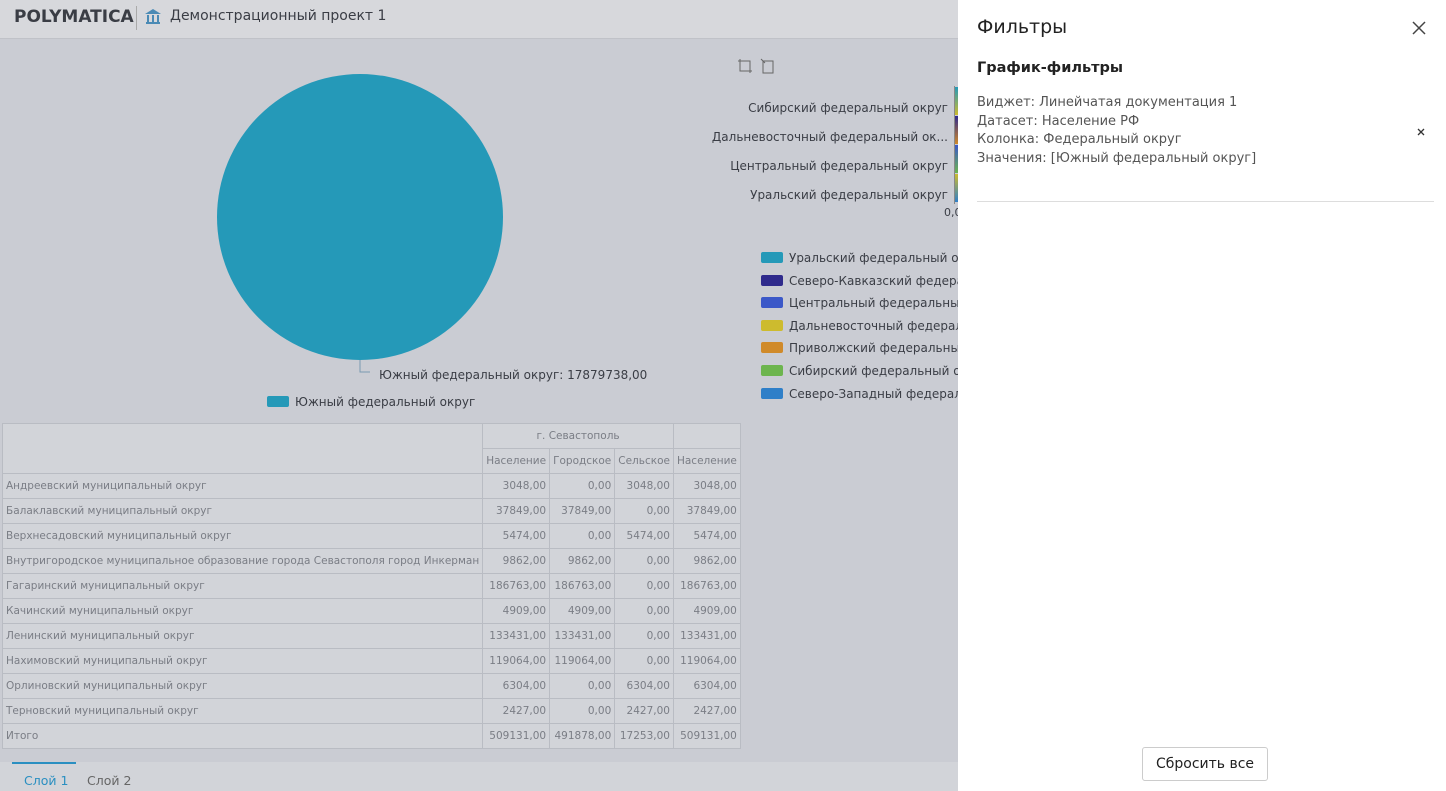 This screenshot has height=791, width=1446. What do you see at coordinates (873, 303) in the screenshot?
I see `legend-label: Центральный федеральный округ` at bounding box center [873, 303].